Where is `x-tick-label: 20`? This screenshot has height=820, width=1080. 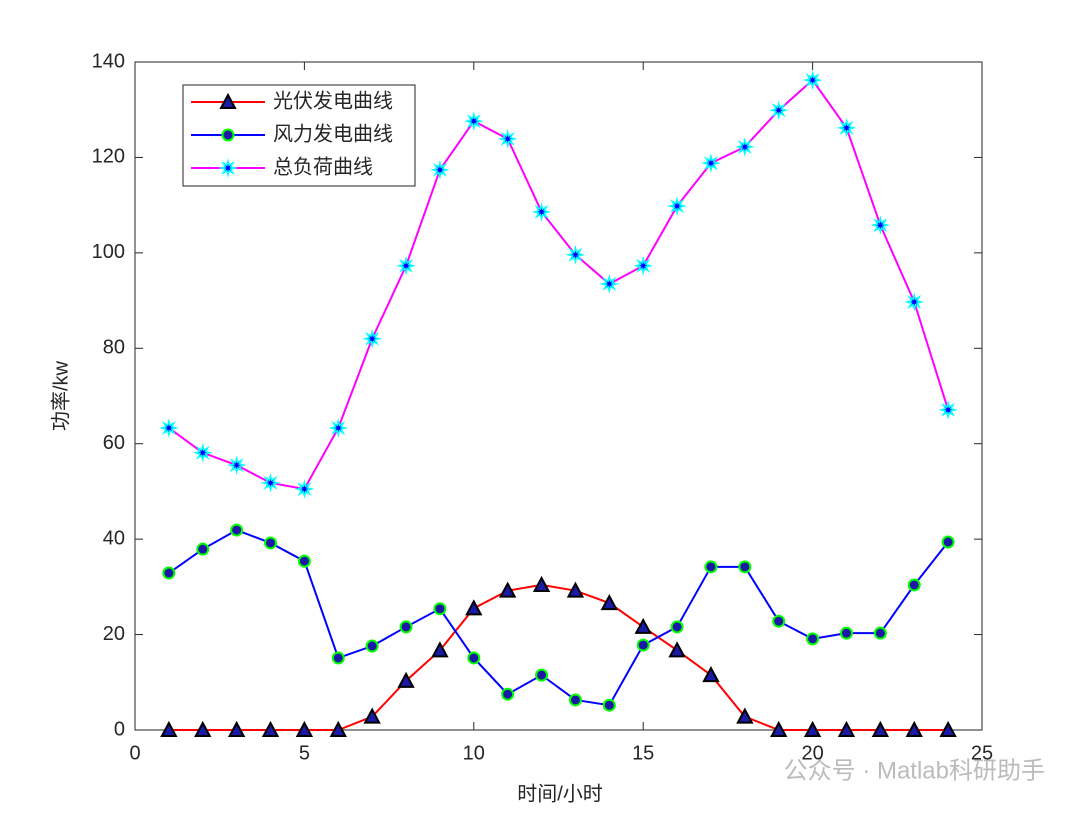 x-tick-label: 20 is located at coordinates (812, 753).